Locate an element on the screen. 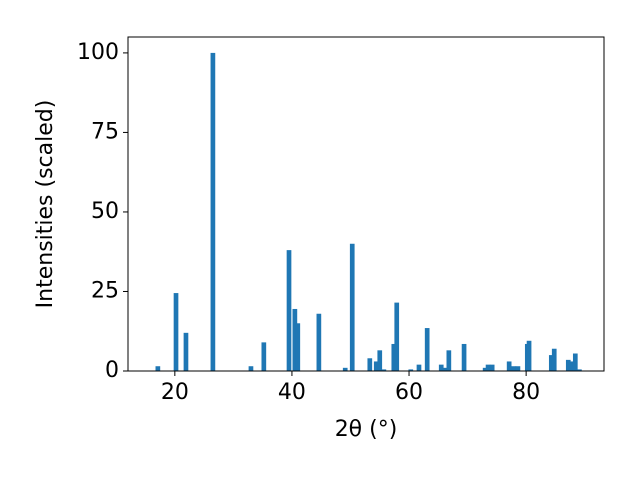 Image resolution: width=640 pixels, height=480 pixels. y-axis-label: Intensities (scaled) is located at coordinates (45, 204).